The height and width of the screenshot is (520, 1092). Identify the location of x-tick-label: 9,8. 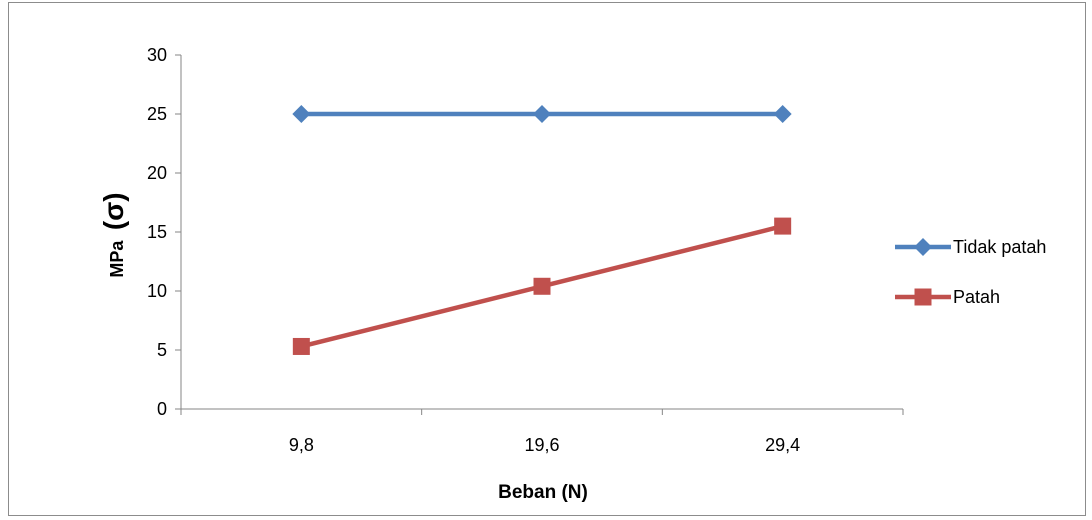
(301, 445).